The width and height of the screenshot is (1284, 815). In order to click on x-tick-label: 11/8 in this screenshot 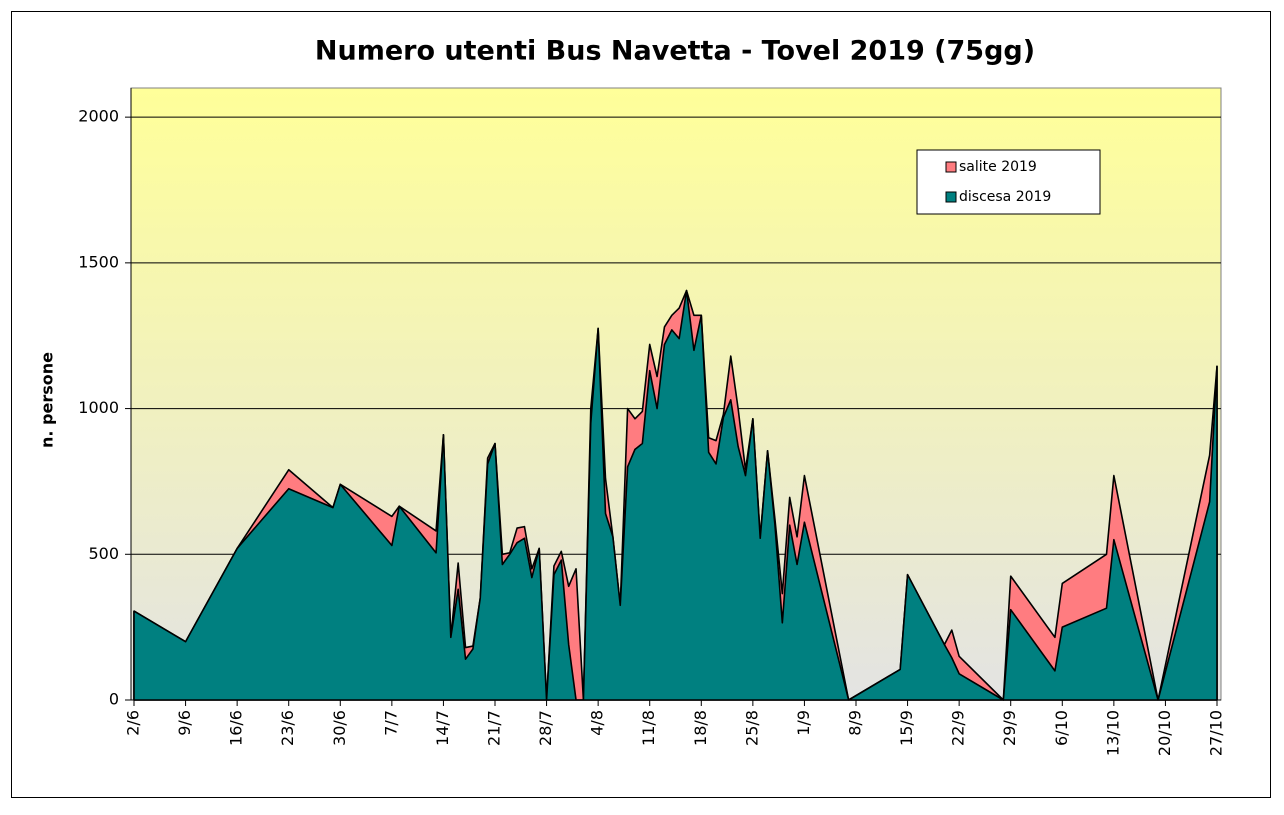, I will do `click(648, 728)`.